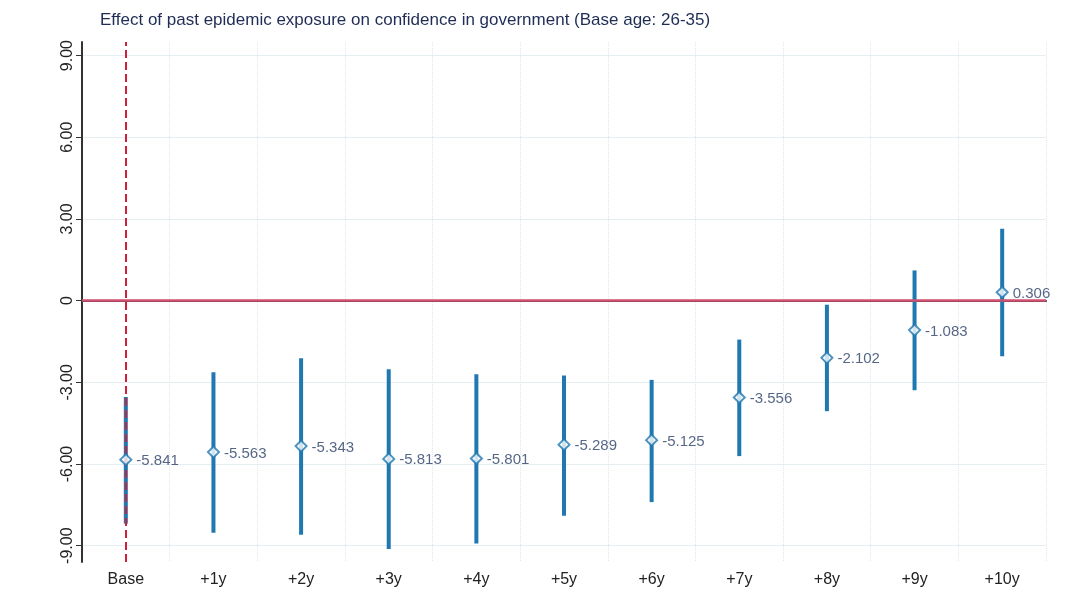 Image resolution: width=1068 pixels, height=604 pixels. What do you see at coordinates (420, 459) in the screenshot?
I see `data-label: -5.813` at bounding box center [420, 459].